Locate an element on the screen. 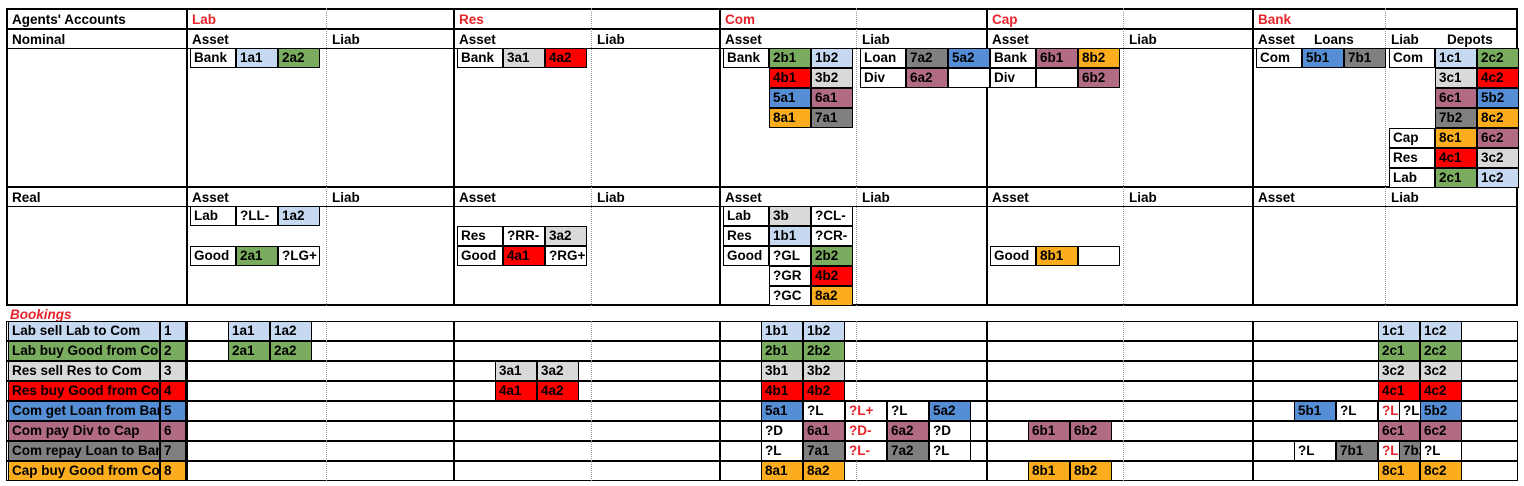 The image size is (1524, 486). booking-tag: 5b2 is located at coordinates (1441, 411).